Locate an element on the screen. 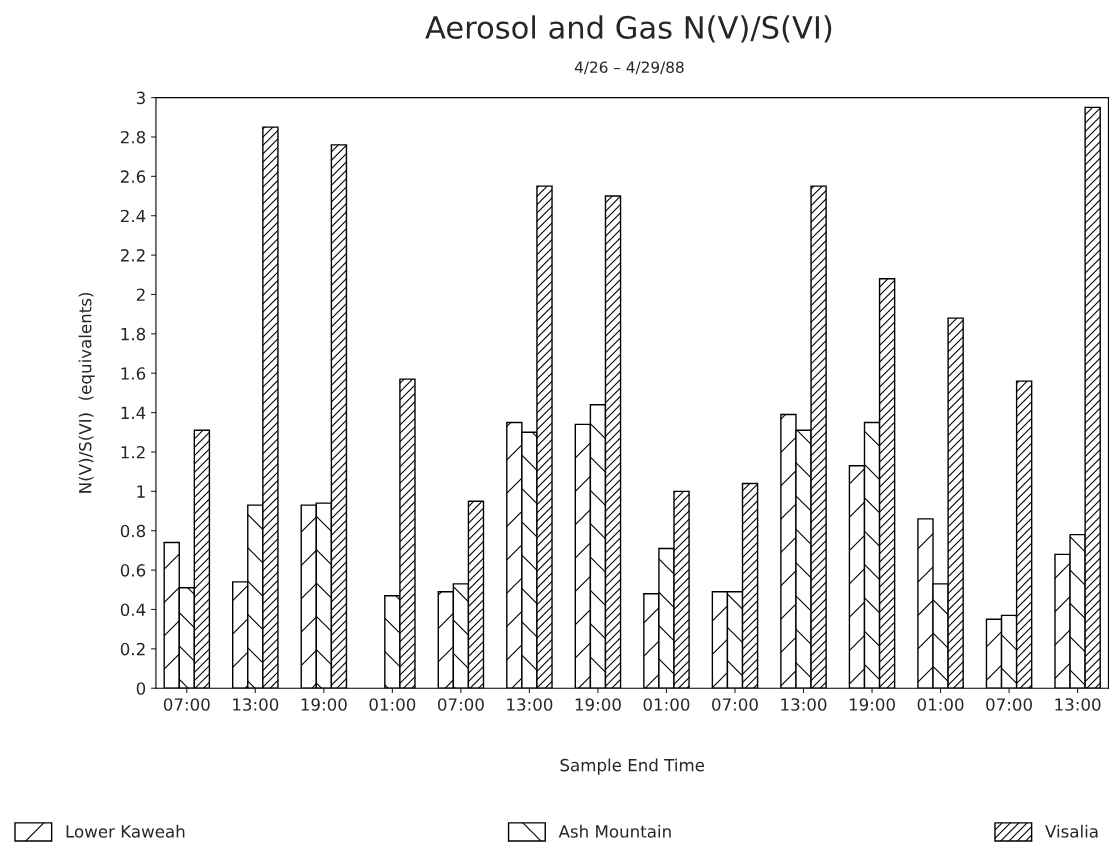 The width and height of the screenshot is (1114, 856). chart-title: Aerosol and Gas N(V)/S(VI) is located at coordinates (628, 29).